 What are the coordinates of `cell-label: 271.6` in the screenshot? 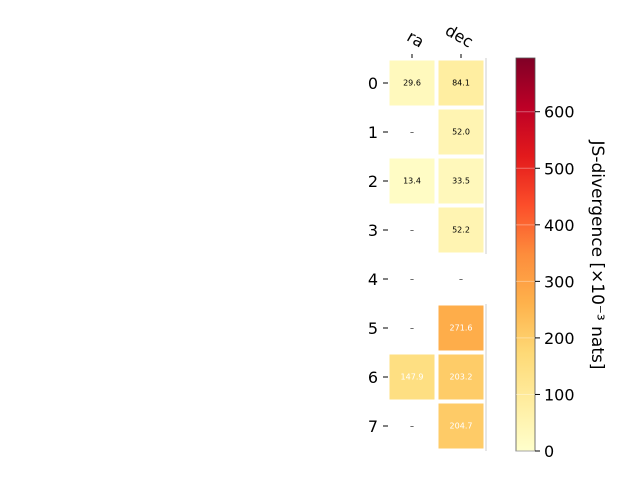 It's located at (461, 328).